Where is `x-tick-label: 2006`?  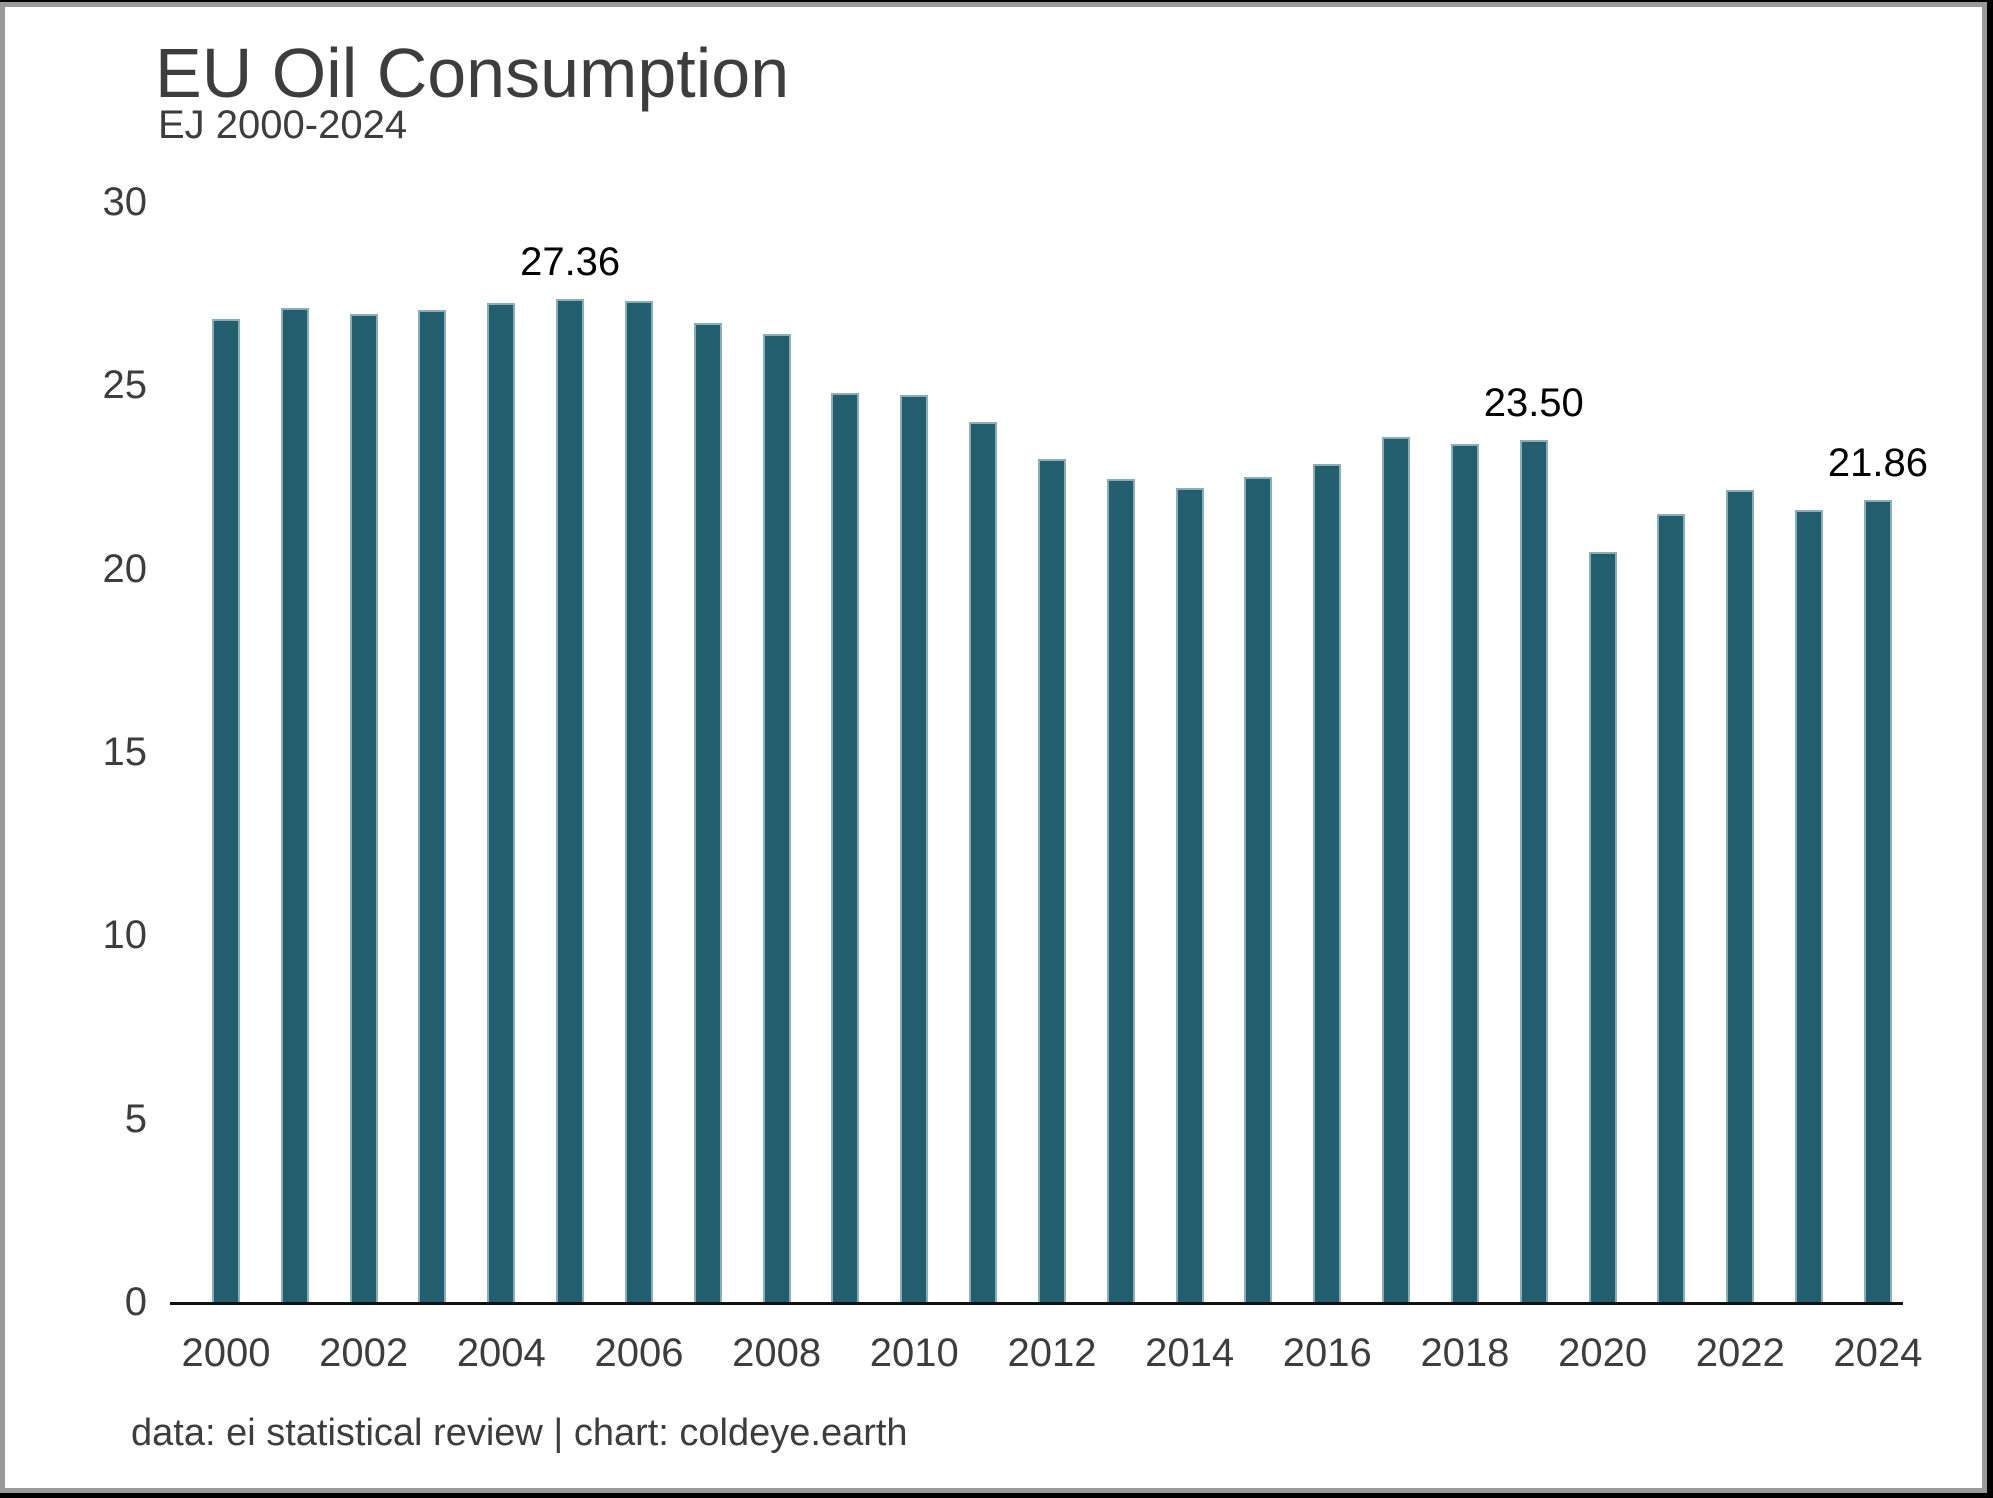
x-tick-label: 2006 is located at coordinates (639, 1353).